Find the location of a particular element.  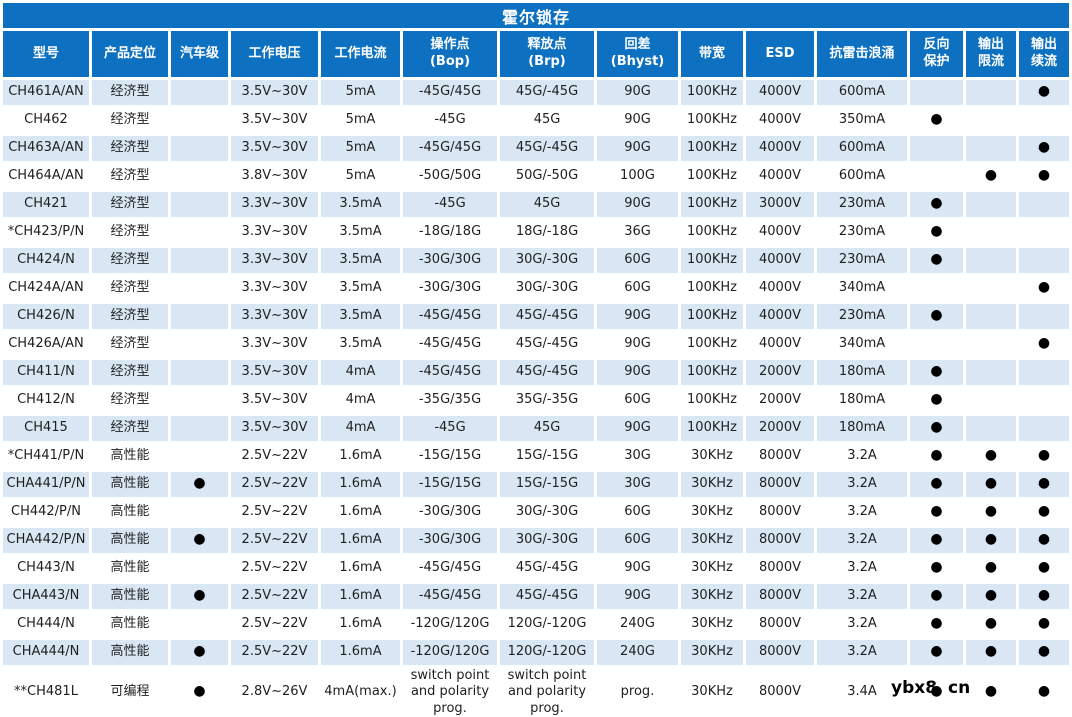

cell-model: CHA444/N is located at coordinates (46, 652).